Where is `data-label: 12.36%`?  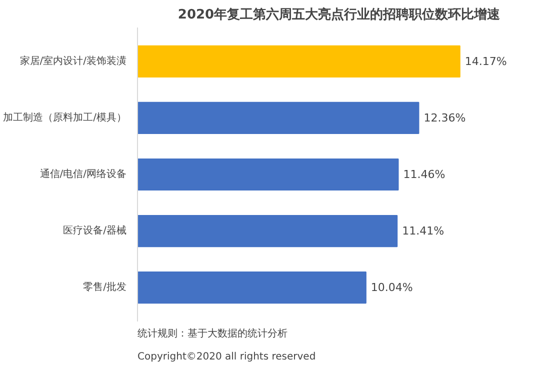
data-label: 12.36% is located at coordinates (445, 117).